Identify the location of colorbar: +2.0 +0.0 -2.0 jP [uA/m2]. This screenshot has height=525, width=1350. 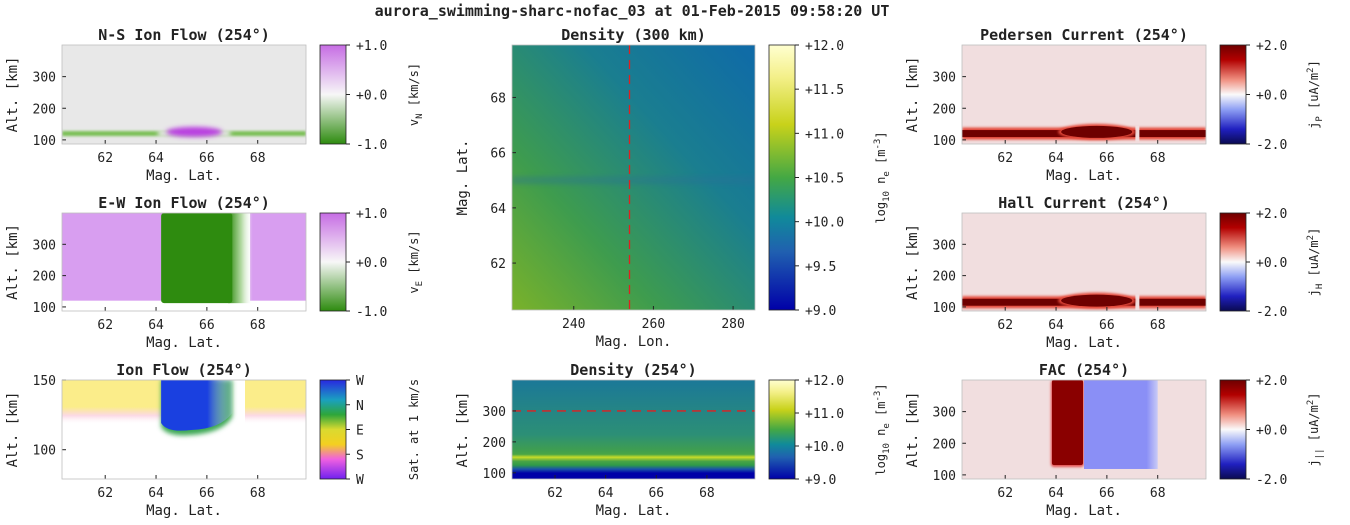
(1272, 96).